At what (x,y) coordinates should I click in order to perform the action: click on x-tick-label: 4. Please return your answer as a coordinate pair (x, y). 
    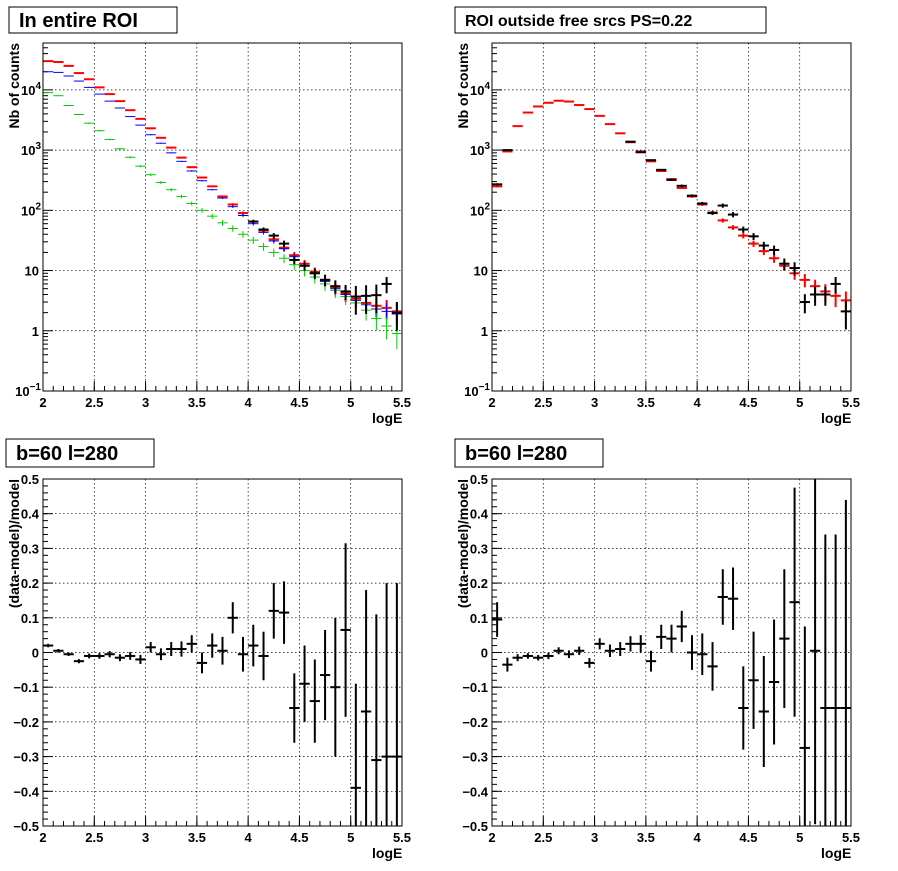
    Looking at the image, I should click on (249, 402).